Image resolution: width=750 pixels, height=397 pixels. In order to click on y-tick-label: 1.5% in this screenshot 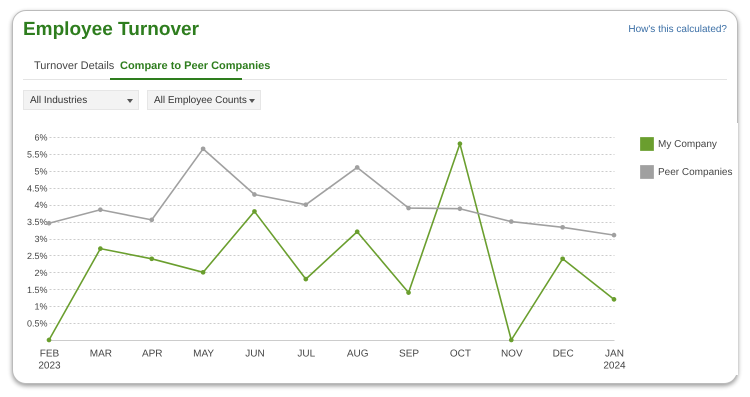, I will do `click(37, 289)`.